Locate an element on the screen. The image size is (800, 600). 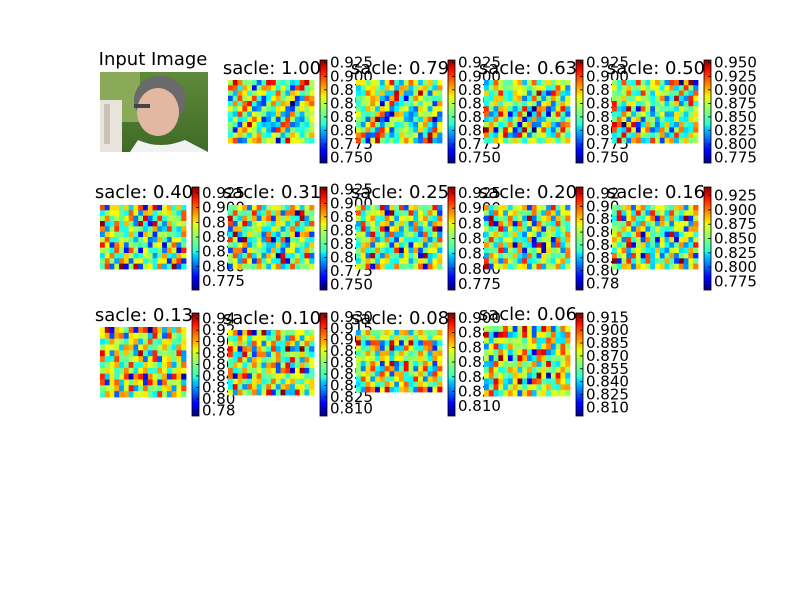
colorbar-tick-label: 0.870 is located at coordinates (607, 356).